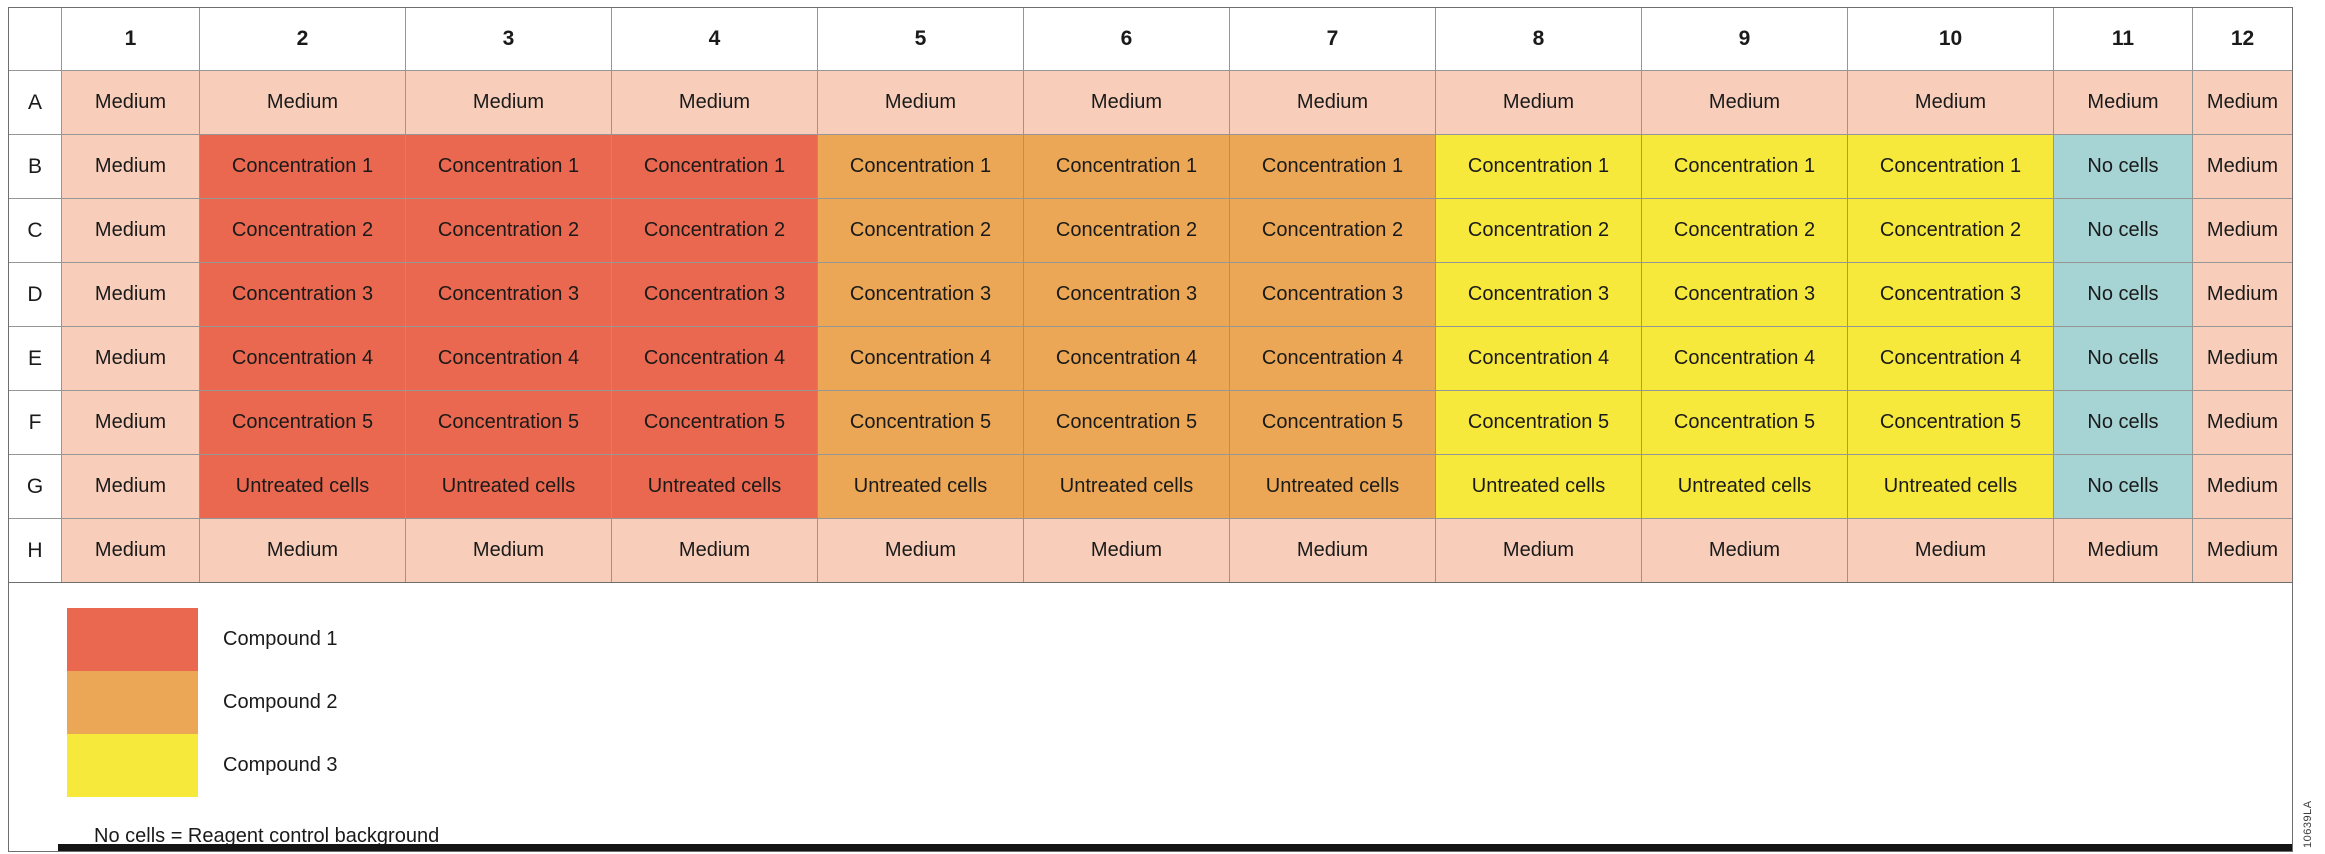  Describe the element at coordinates (2242, 39) in the screenshot. I see `column-header: 12` at that location.